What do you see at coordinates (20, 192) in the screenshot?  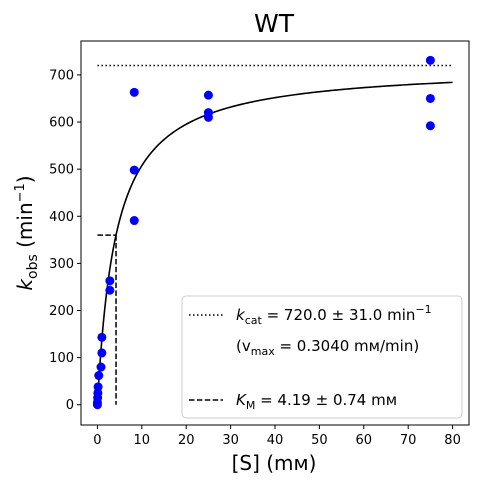 I see `y-axis-title-unit-sup: −1` at bounding box center [20, 192].